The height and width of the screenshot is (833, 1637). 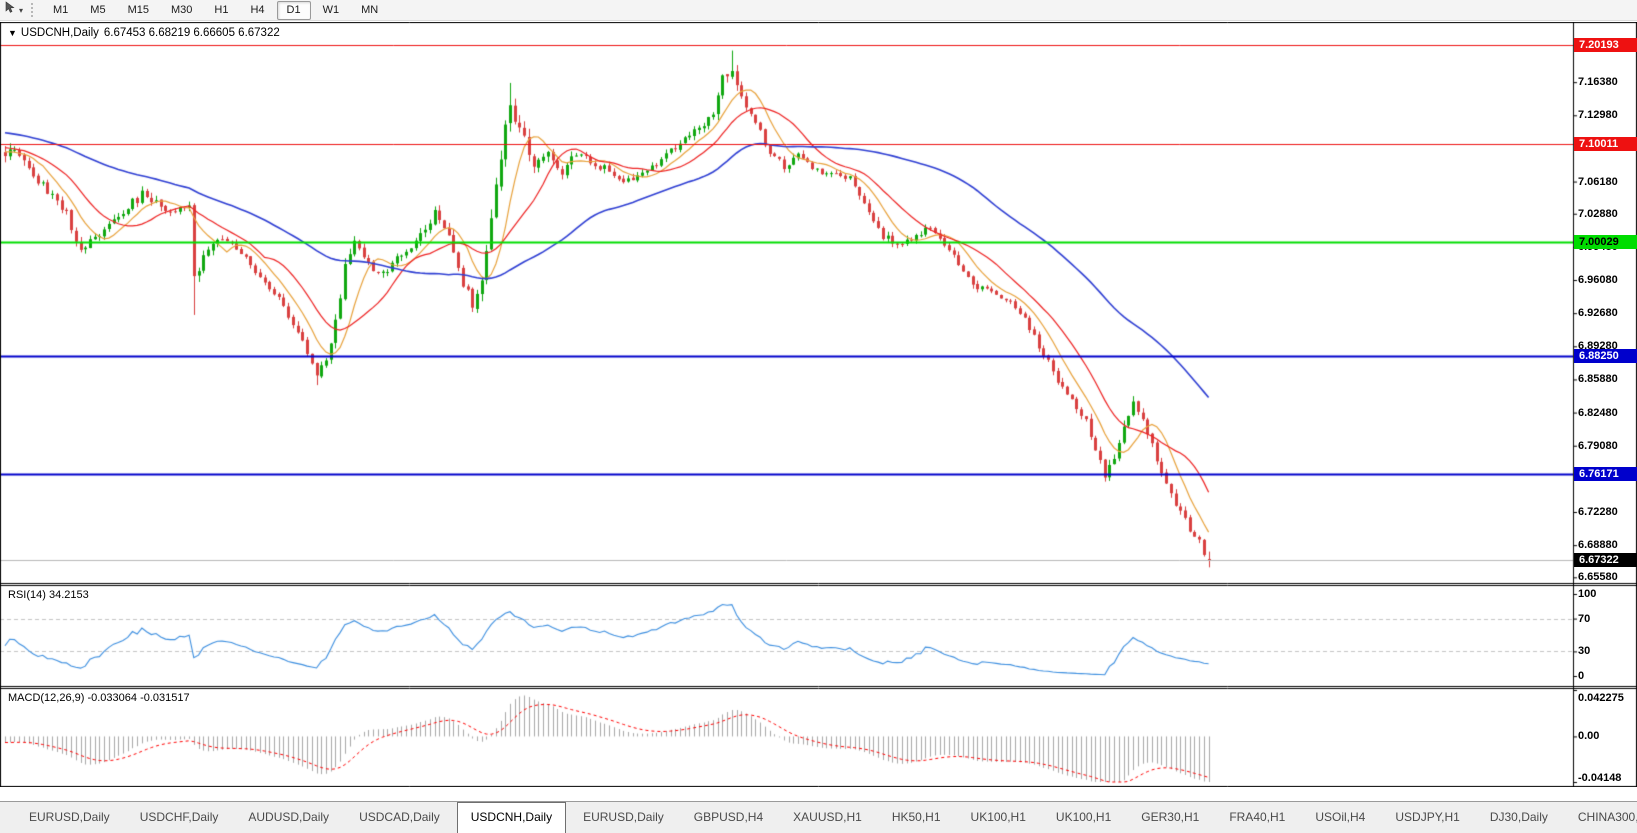 What do you see at coordinates (1587, 594) in the screenshot?
I see `rsi-tick-label: 100` at bounding box center [1587, 594].